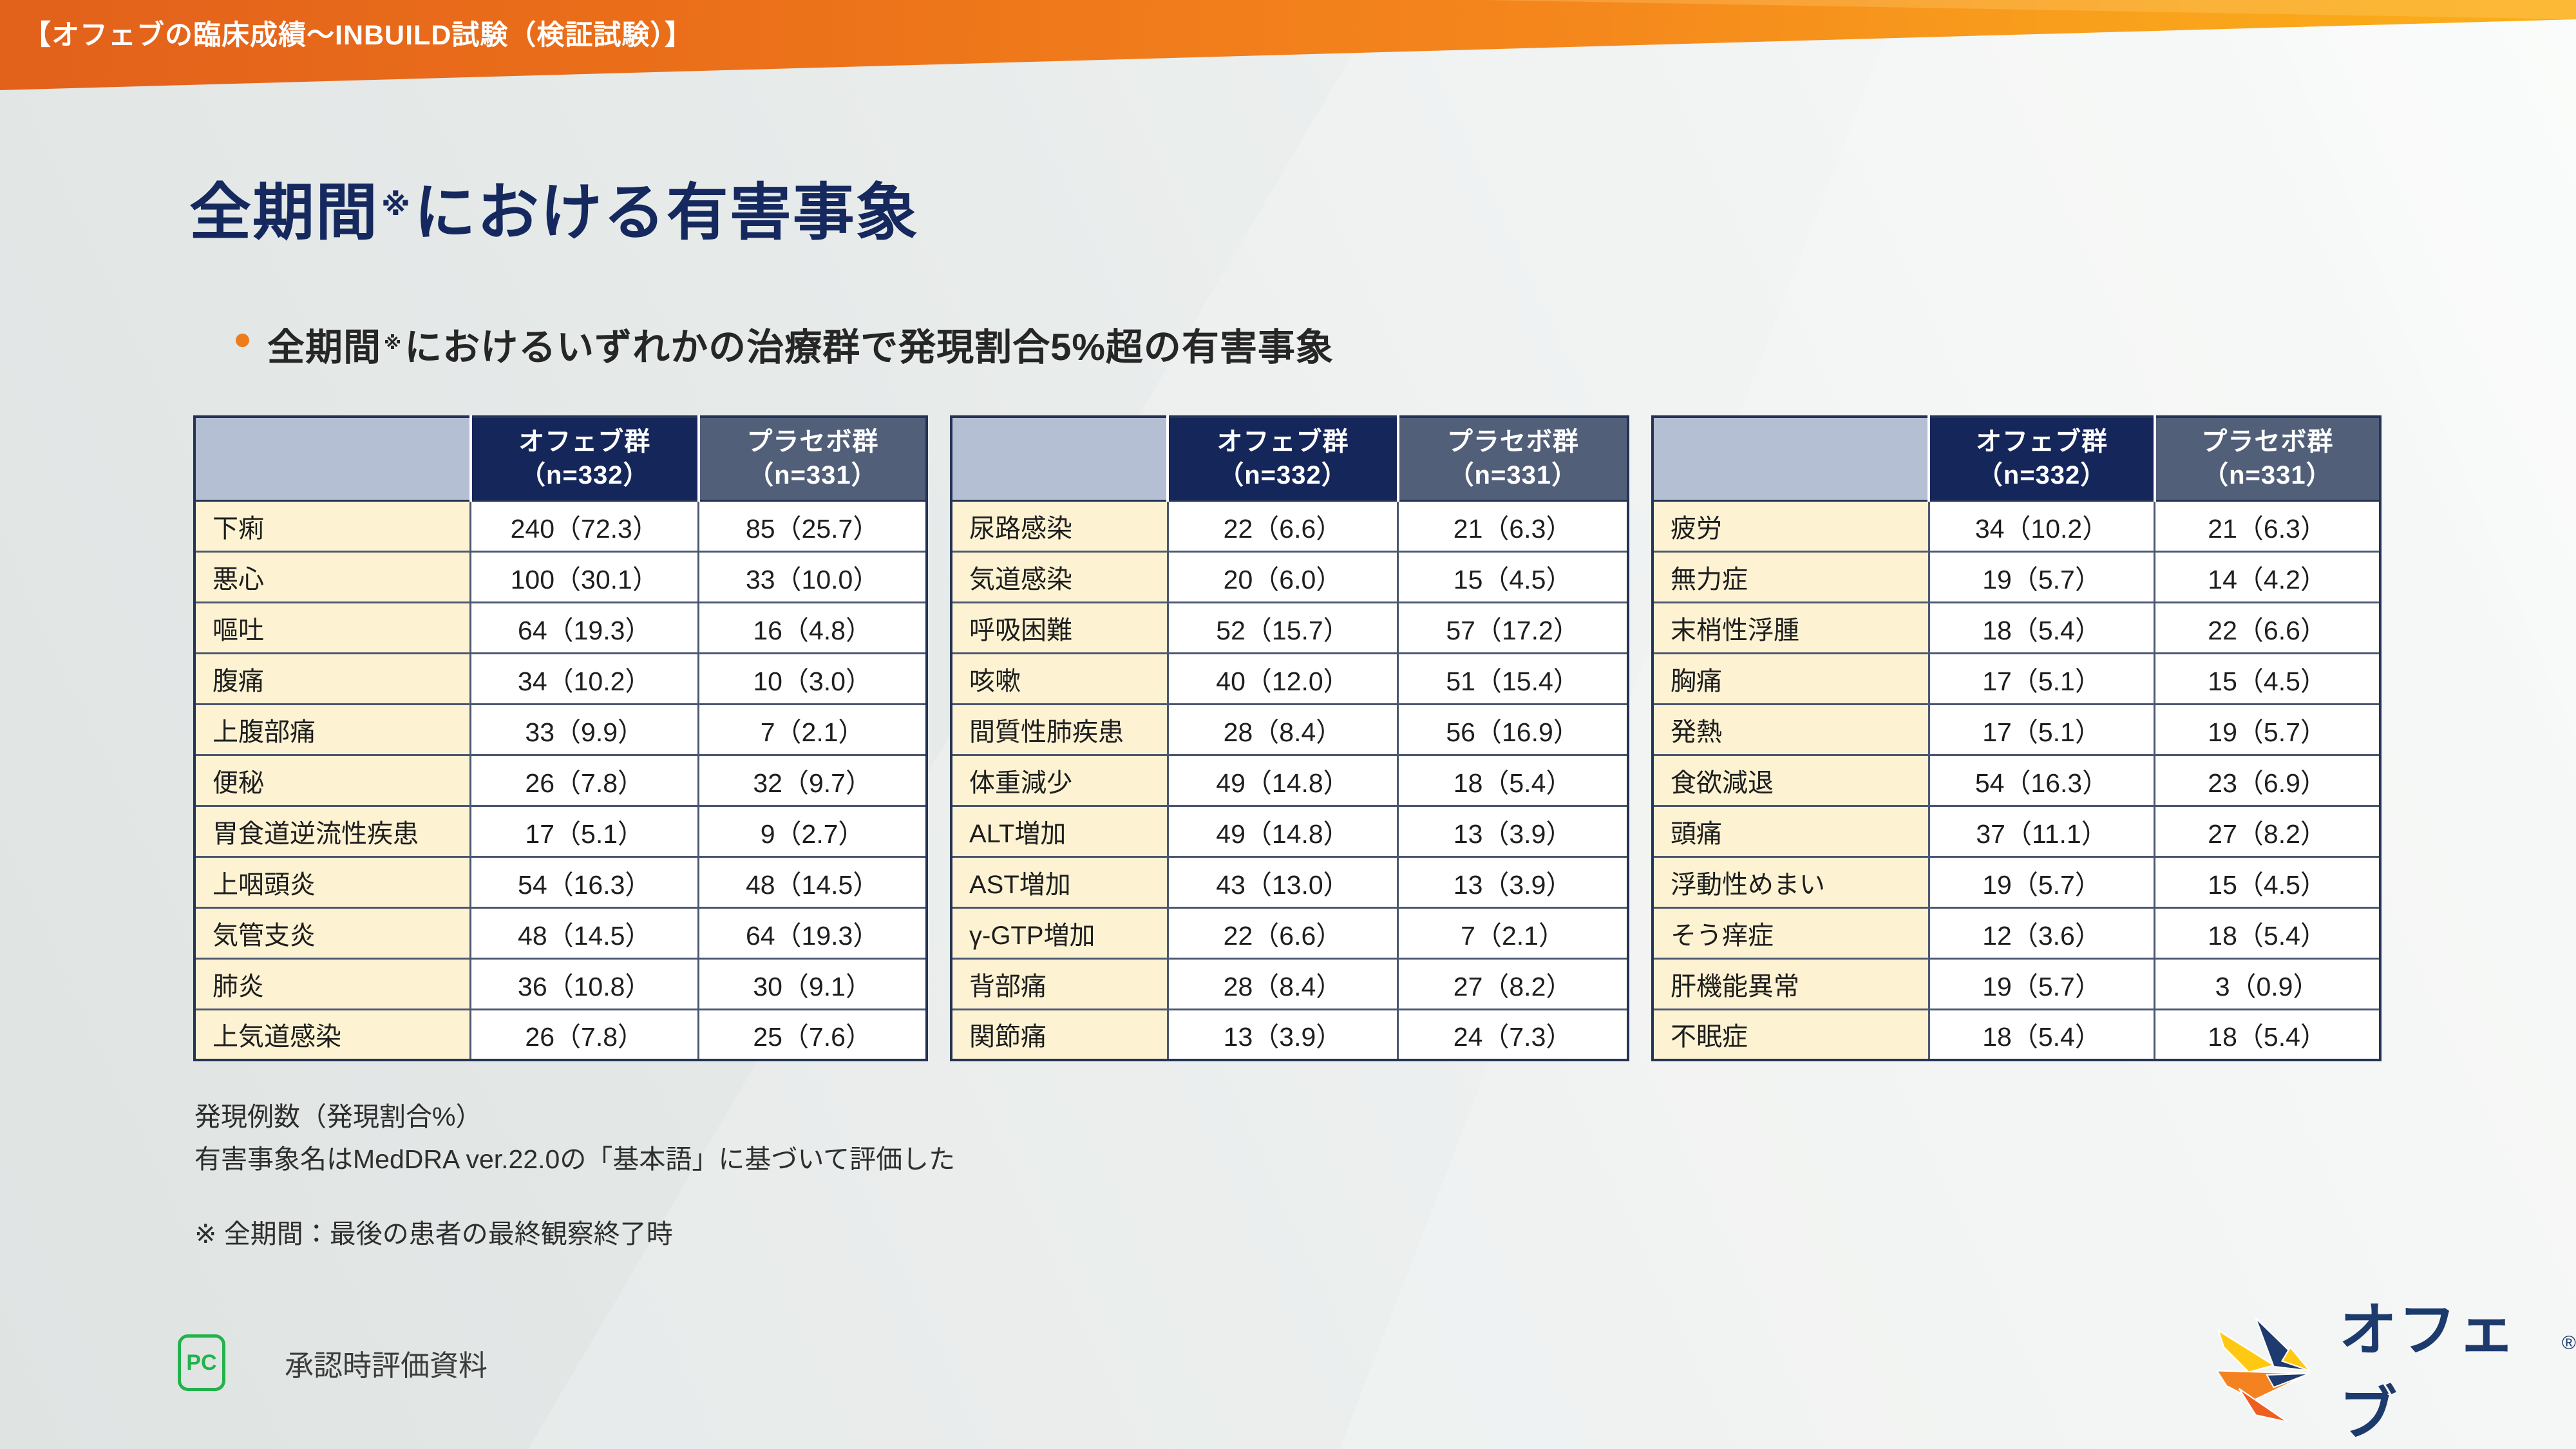  I want to click on header-blank-cell, so click(1060, 460).